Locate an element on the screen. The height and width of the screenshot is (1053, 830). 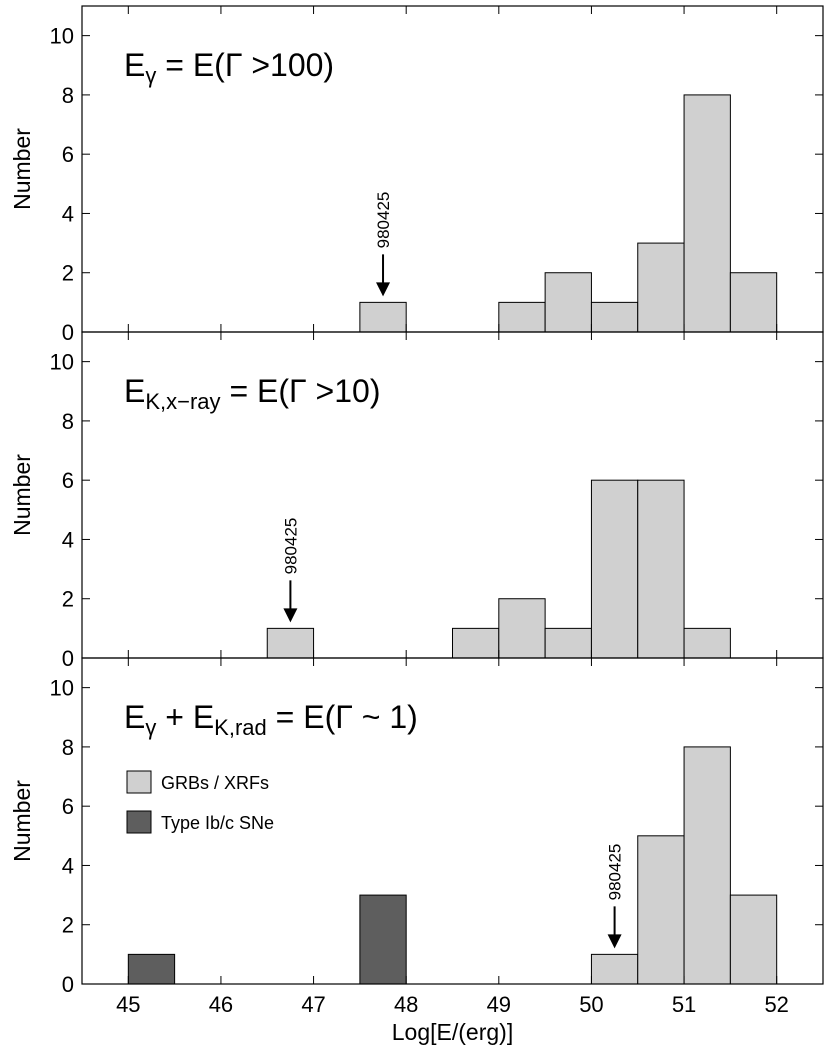
panel-label-part: = E(Γ ~ 1) is located at coordinates (342, 717).